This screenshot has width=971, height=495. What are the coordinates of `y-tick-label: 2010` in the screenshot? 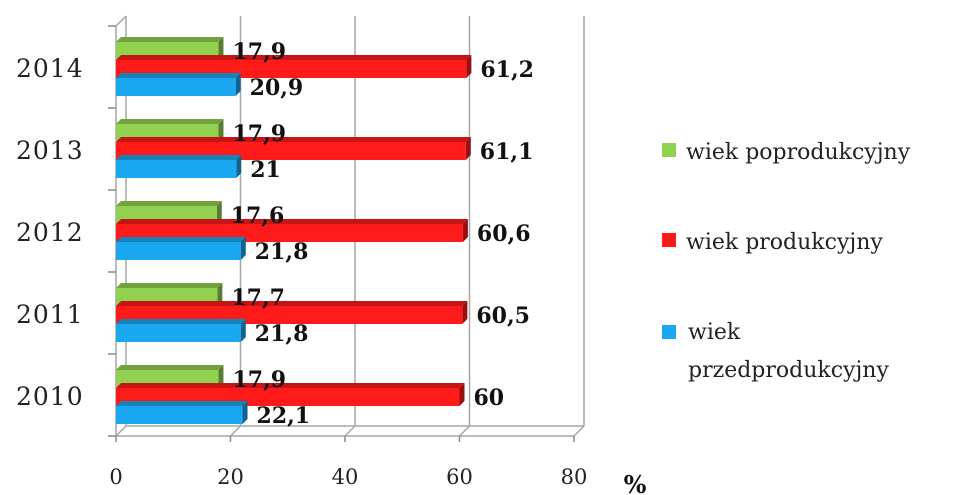 It's located at (50, 396).